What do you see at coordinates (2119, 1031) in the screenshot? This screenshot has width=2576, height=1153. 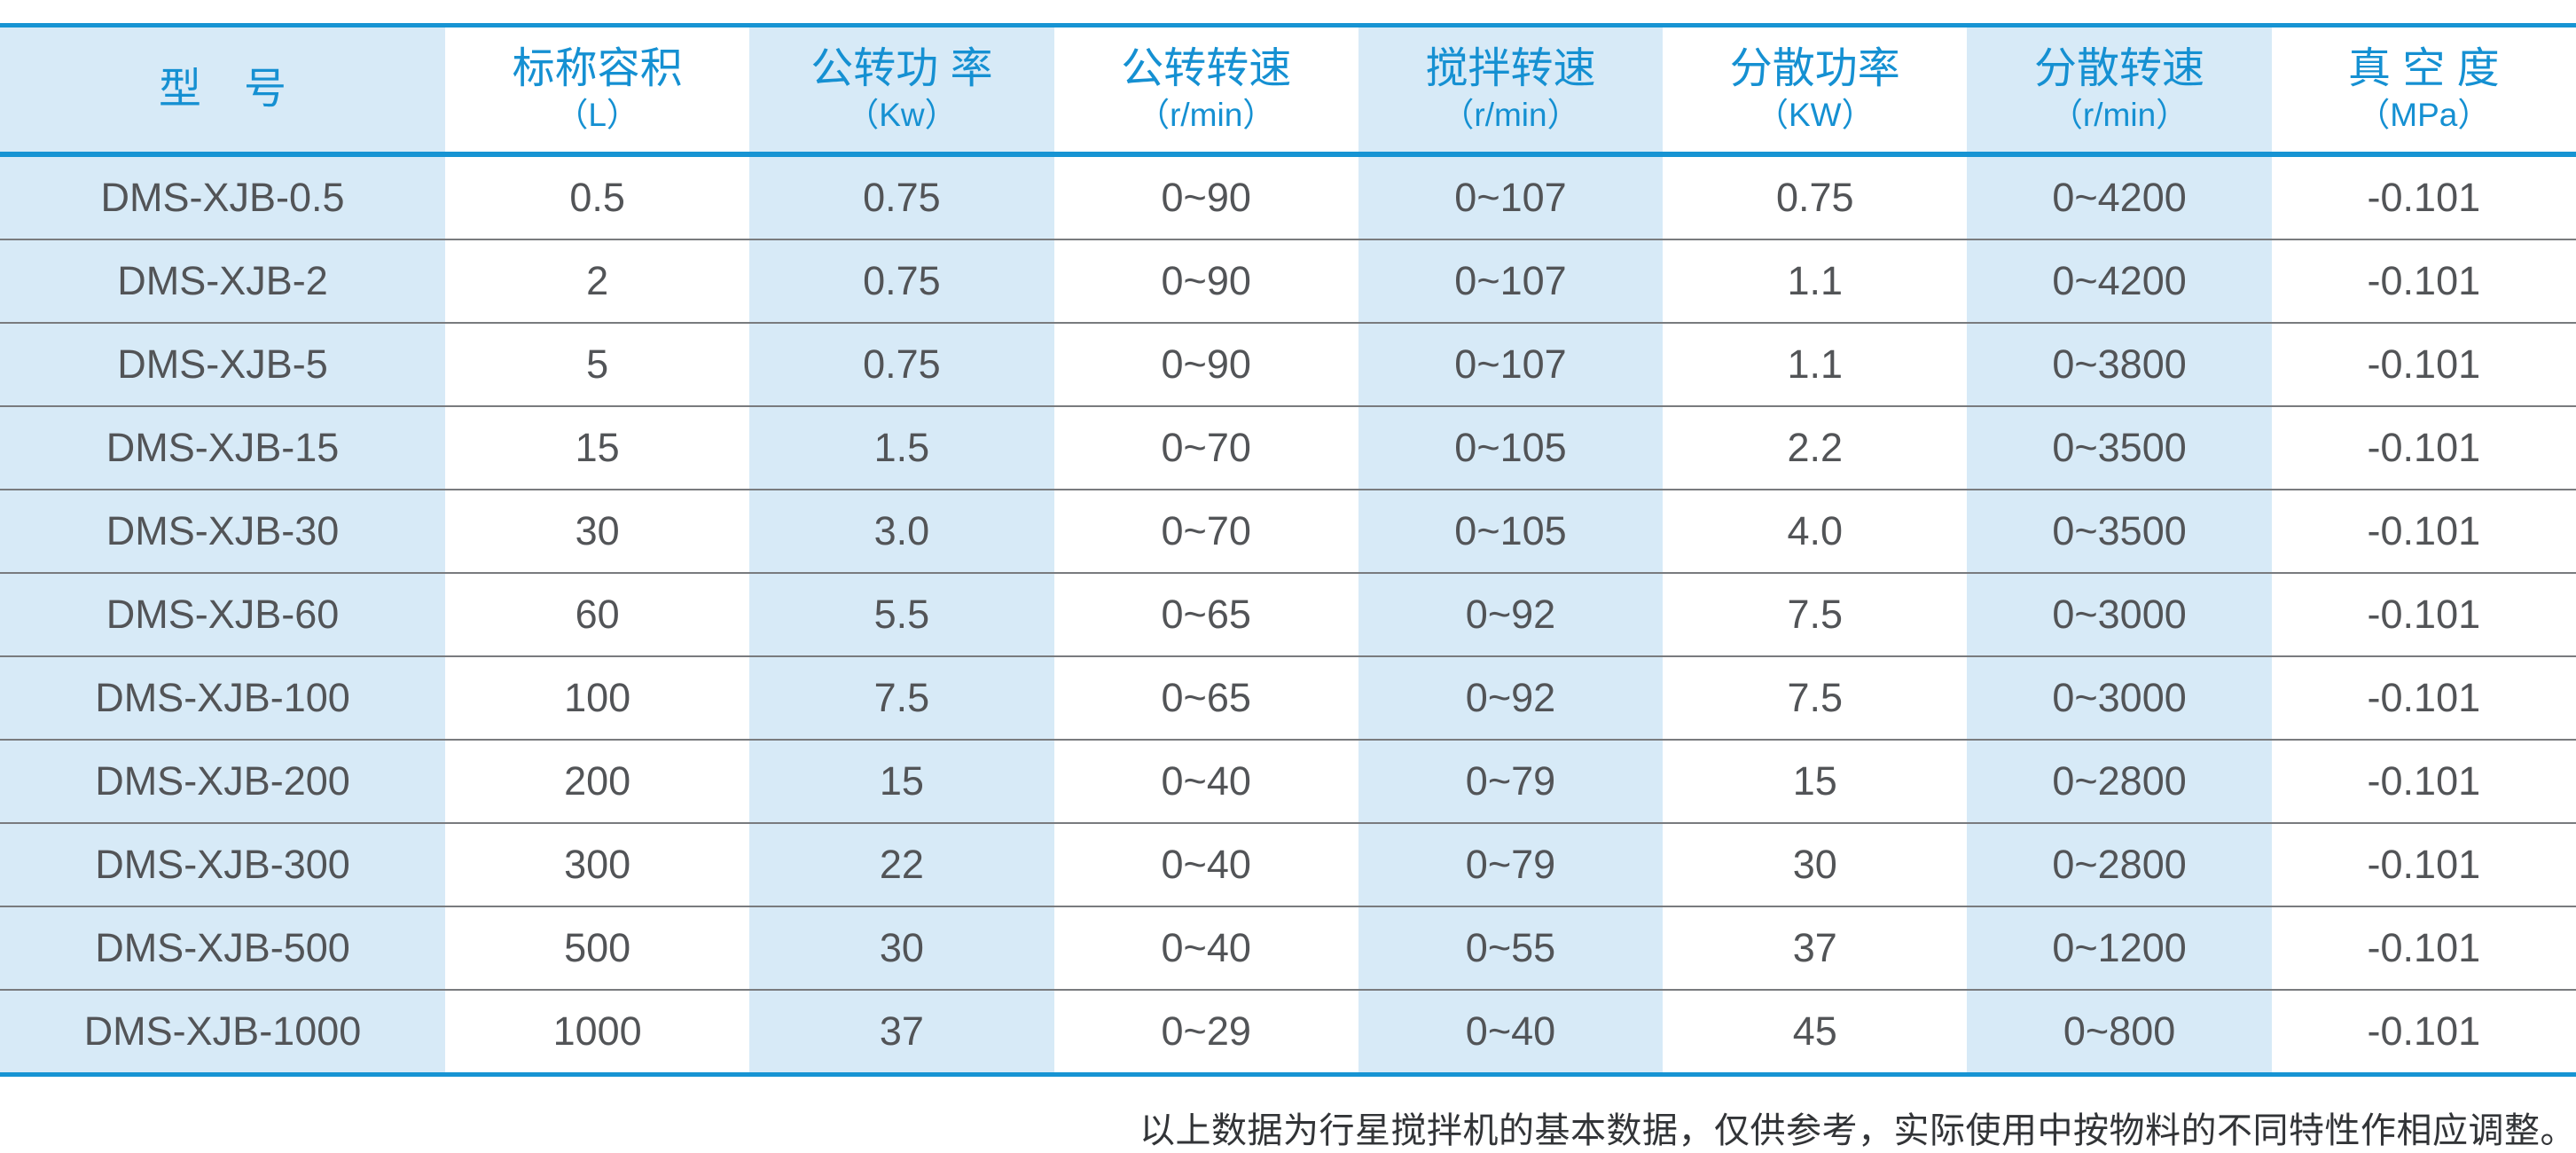 I see `table-cell: 0~800` at bounding box center [2119, 1031].